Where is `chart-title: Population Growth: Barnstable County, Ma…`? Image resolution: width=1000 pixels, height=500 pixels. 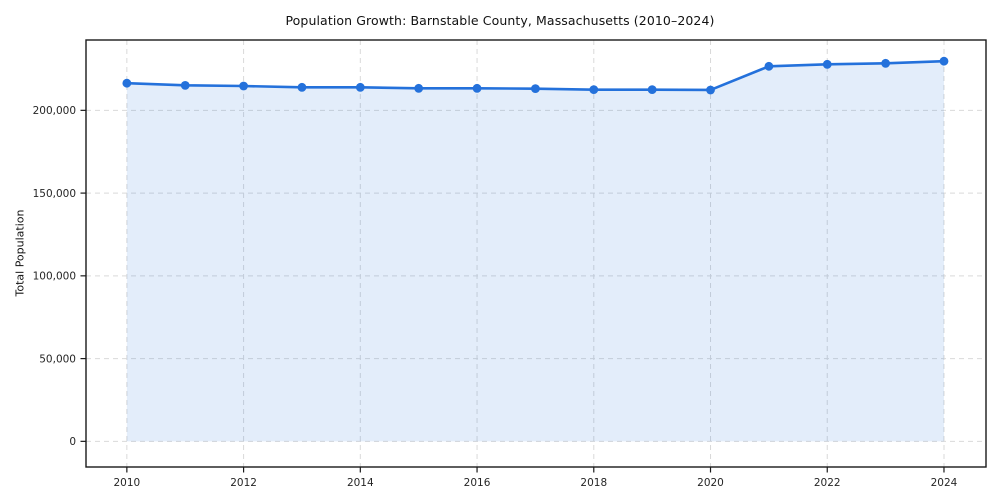 chart-title: Population Growth: Barnstable County, Ma… is located at coordinates (500, 20).